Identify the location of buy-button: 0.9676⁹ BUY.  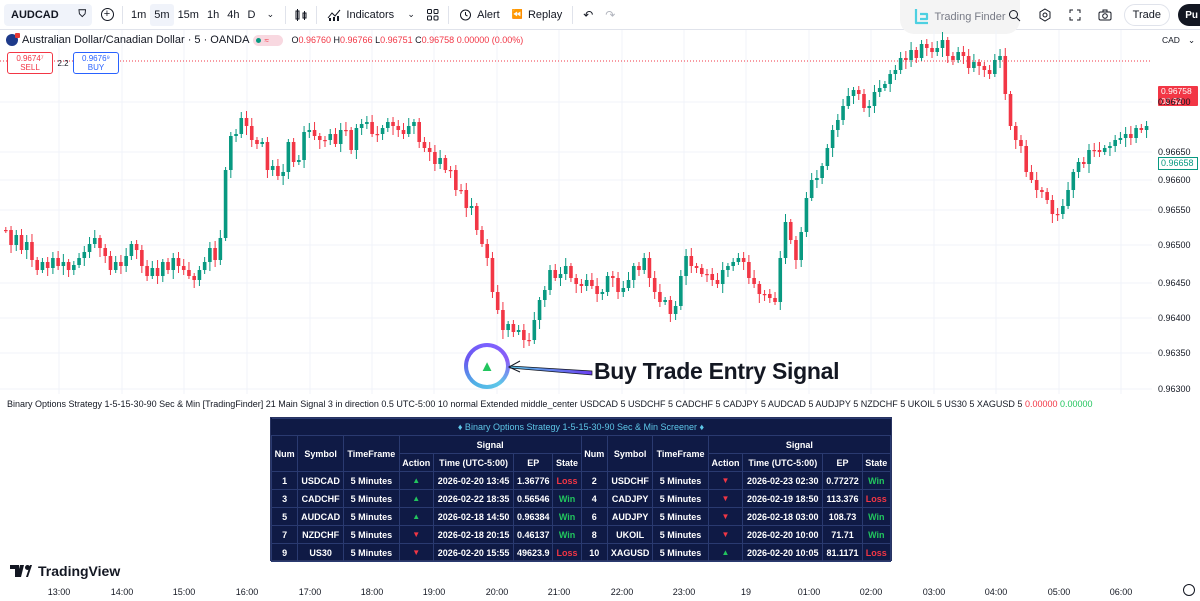
(96, 63).